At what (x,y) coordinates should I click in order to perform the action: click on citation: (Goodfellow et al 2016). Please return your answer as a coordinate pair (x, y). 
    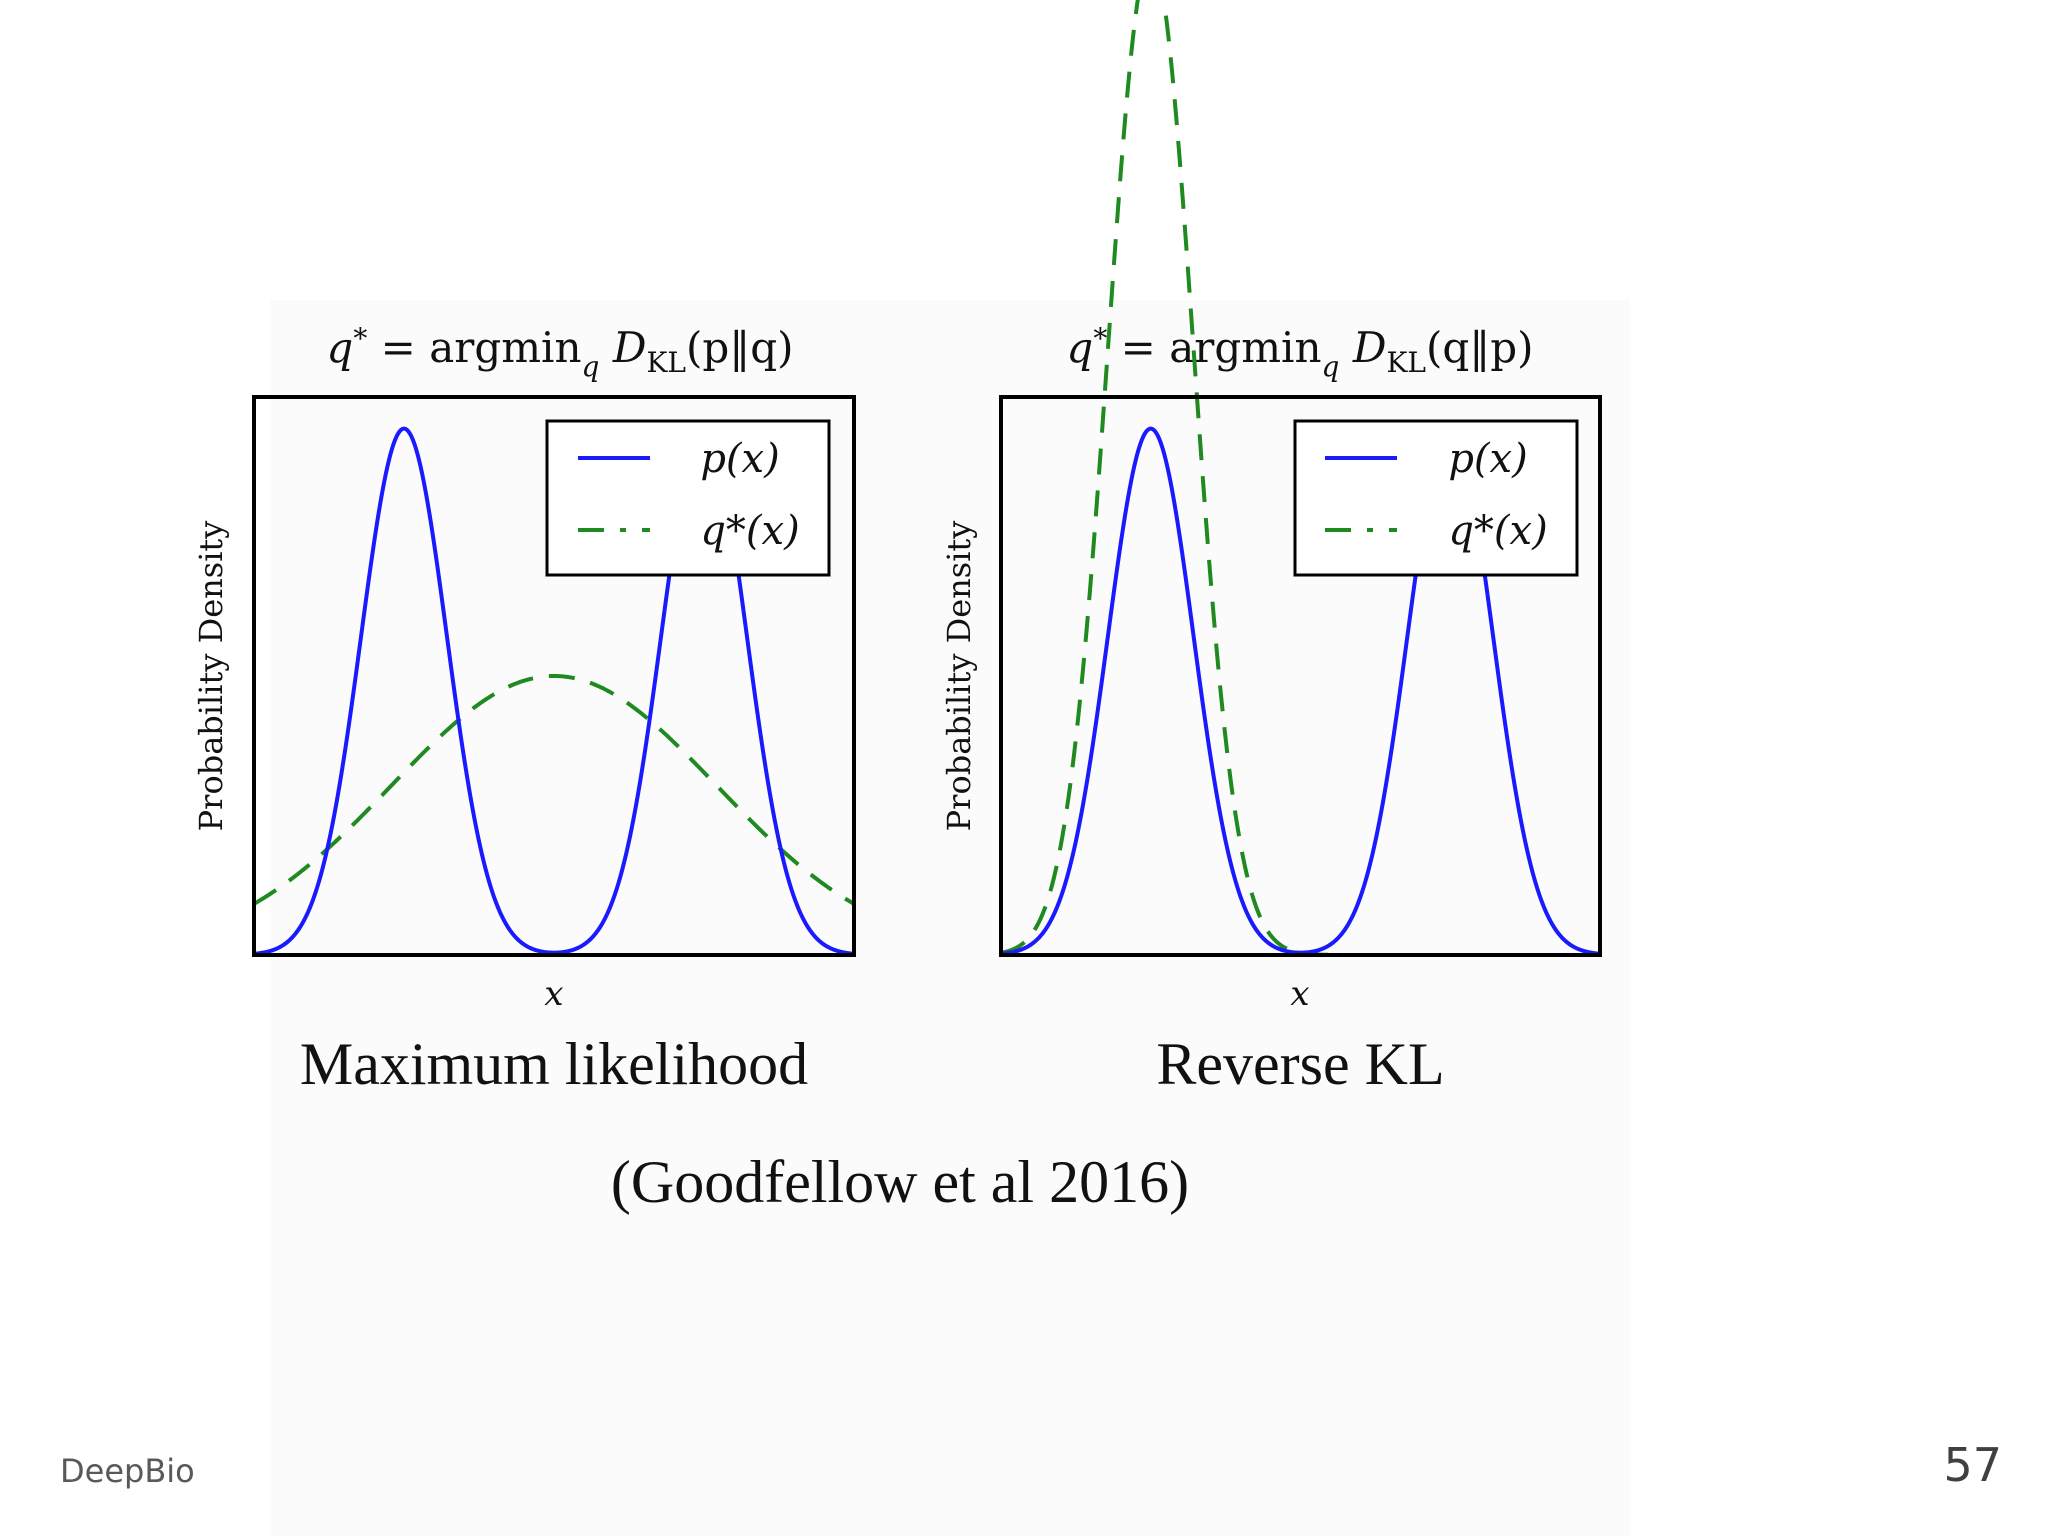
    Looking at the image, I should click on (900, 1182).